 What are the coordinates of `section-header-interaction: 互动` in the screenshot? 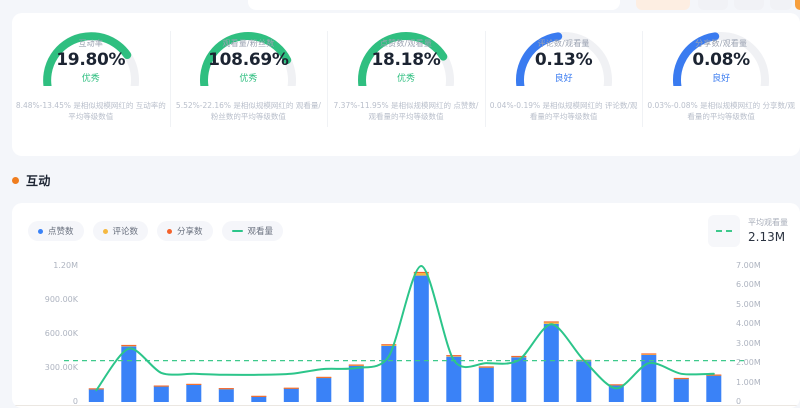 It's located at (31, 180).